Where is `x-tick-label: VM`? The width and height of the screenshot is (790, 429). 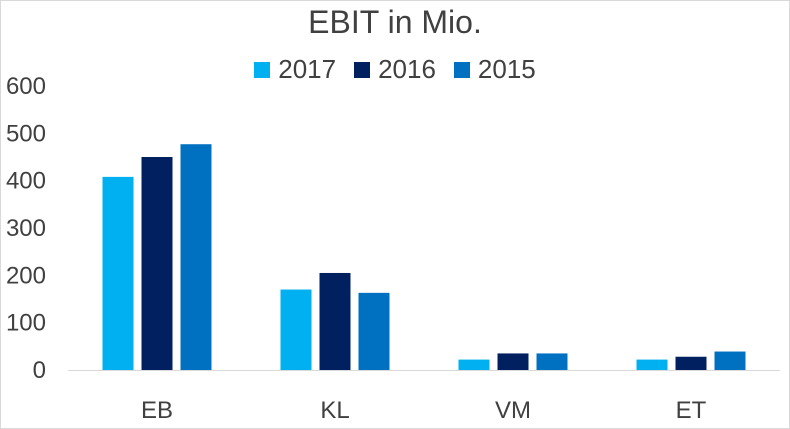 x-tick-label: VM is located at coordinates (513, 410).